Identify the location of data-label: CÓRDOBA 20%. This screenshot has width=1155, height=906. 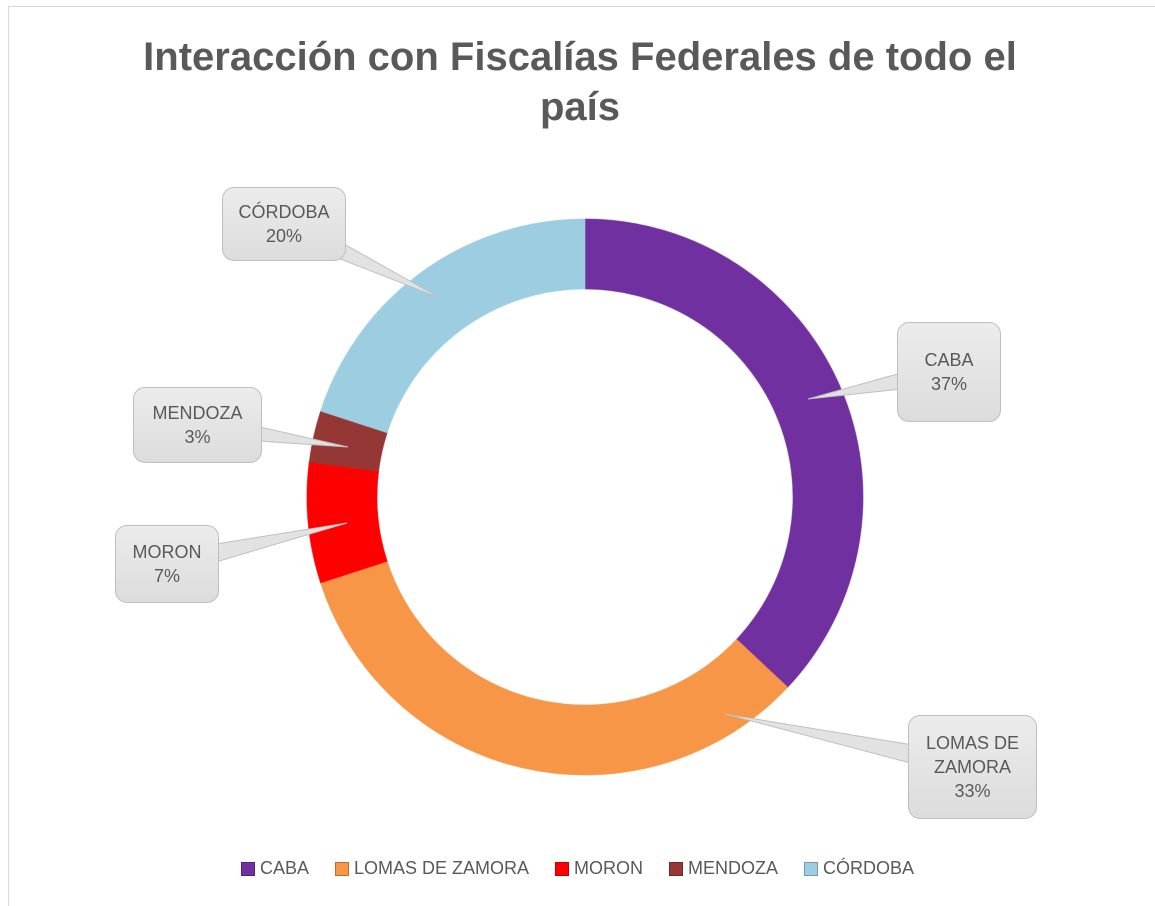
(284, 224).